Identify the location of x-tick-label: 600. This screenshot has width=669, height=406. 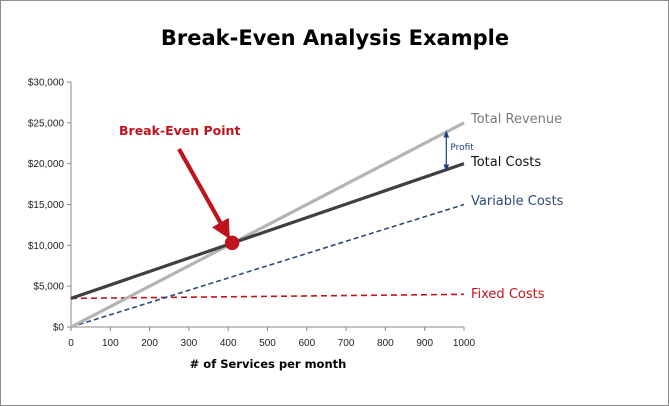
(306, 343).